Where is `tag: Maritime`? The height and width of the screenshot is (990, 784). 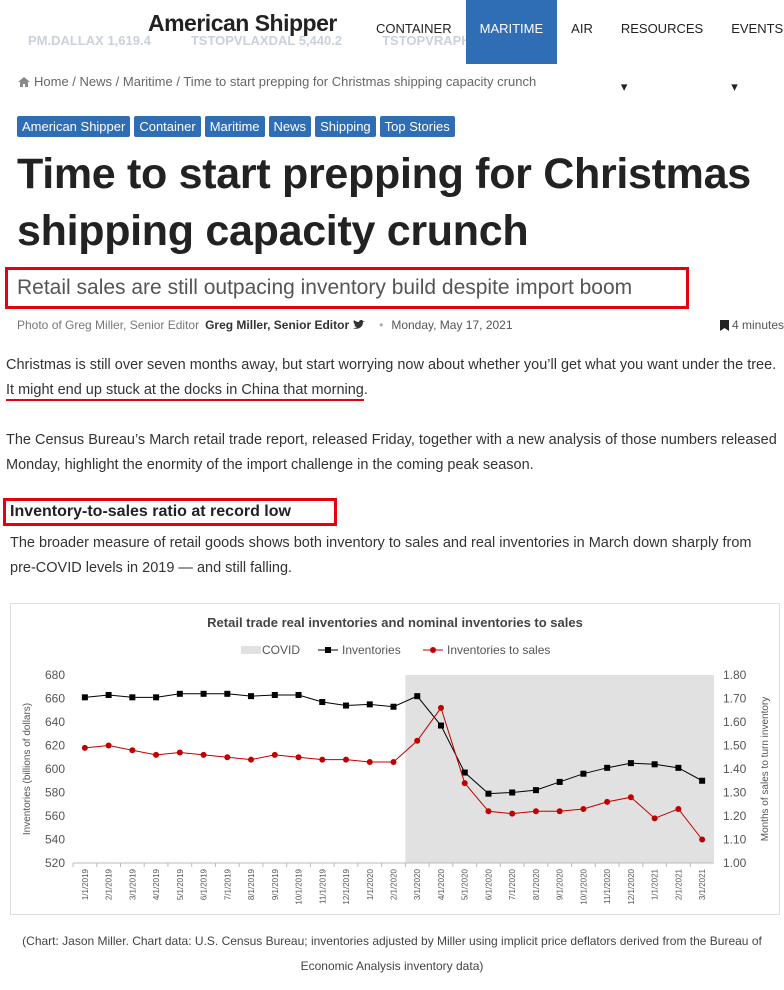
tag: Maritime is located at coordinates (234, 126).